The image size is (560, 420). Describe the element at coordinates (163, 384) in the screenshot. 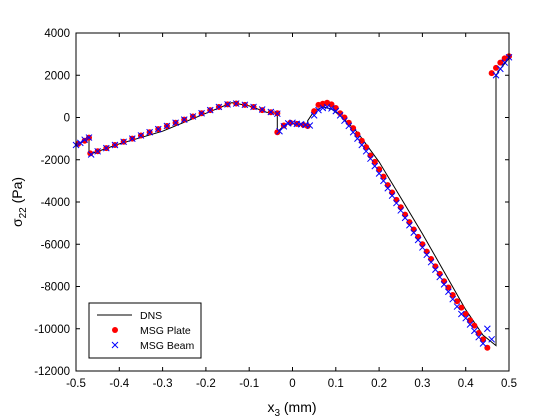

I see `x-tick-label: -0.3` at that location.